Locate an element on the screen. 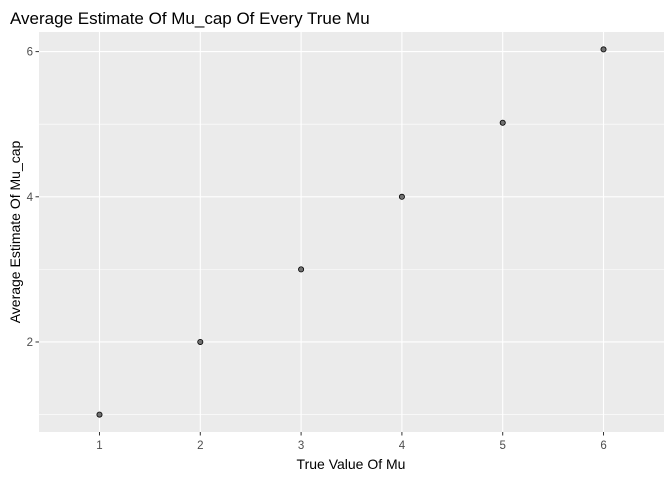  x-axis: 1 2 3 4 5 6 is located at coordinates (351, 442).